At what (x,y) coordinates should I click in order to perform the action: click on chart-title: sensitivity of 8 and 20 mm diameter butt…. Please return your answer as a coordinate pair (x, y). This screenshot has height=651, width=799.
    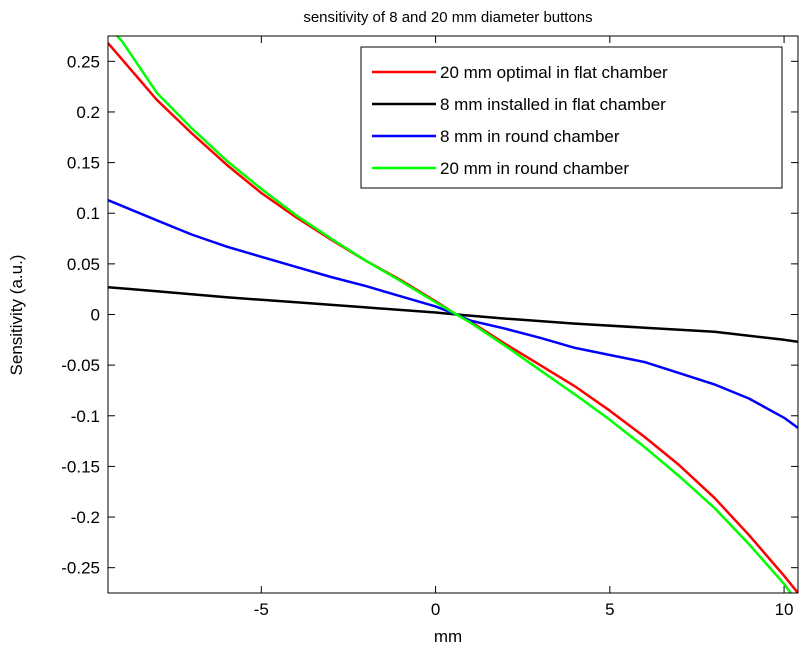
    Looking at the image, I should click on (447, 17).